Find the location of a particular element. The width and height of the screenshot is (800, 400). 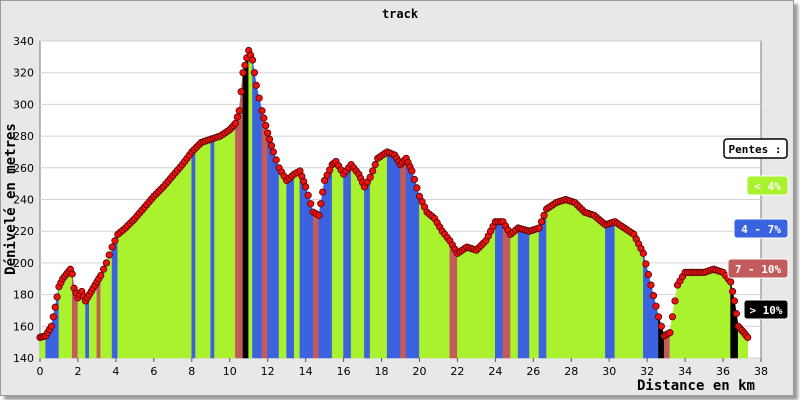

y-tick-label: 320 is located at coordinates (23, 73).